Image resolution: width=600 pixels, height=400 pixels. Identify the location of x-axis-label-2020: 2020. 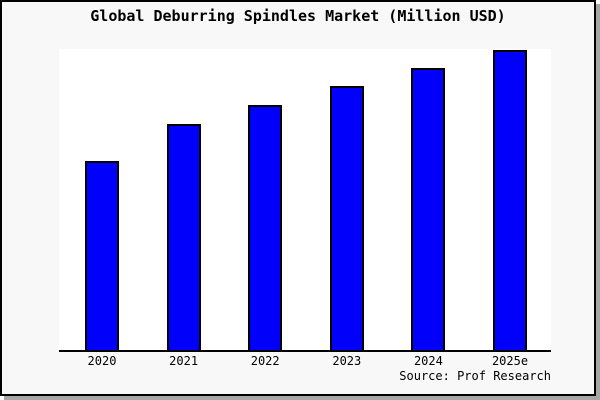
(102, 361).